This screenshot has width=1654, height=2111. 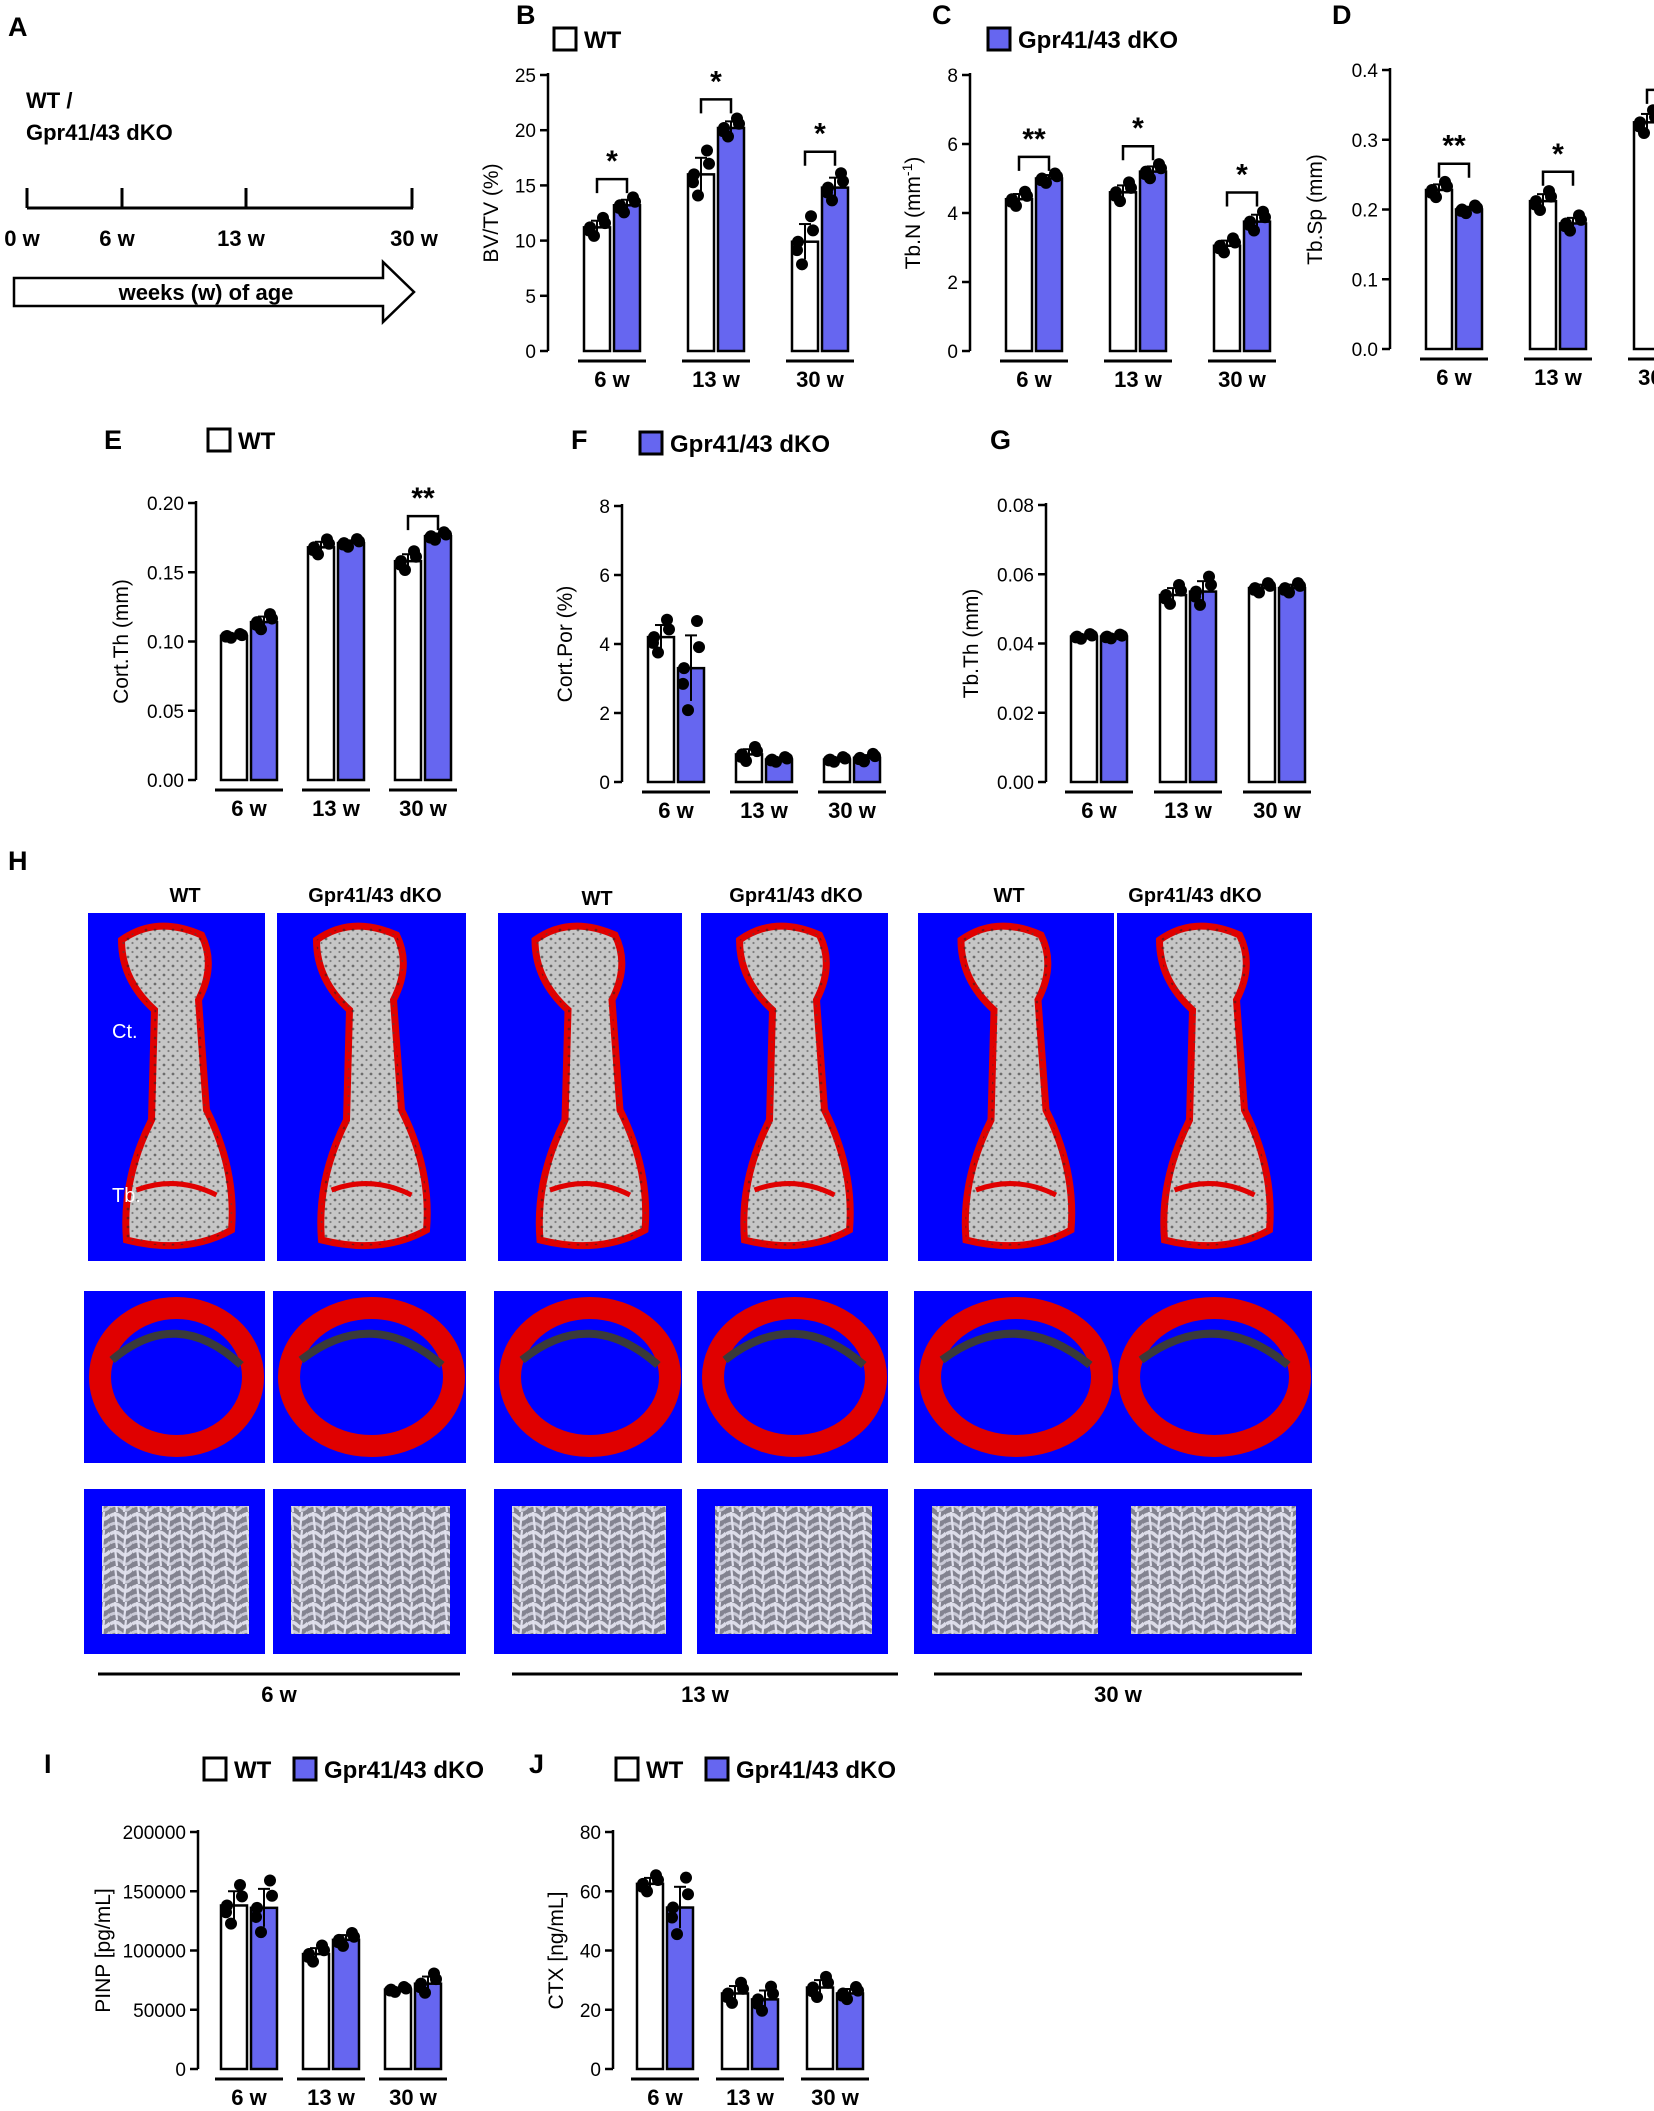 I want to click on legend-label: WT, so click(x=665, y=1770).